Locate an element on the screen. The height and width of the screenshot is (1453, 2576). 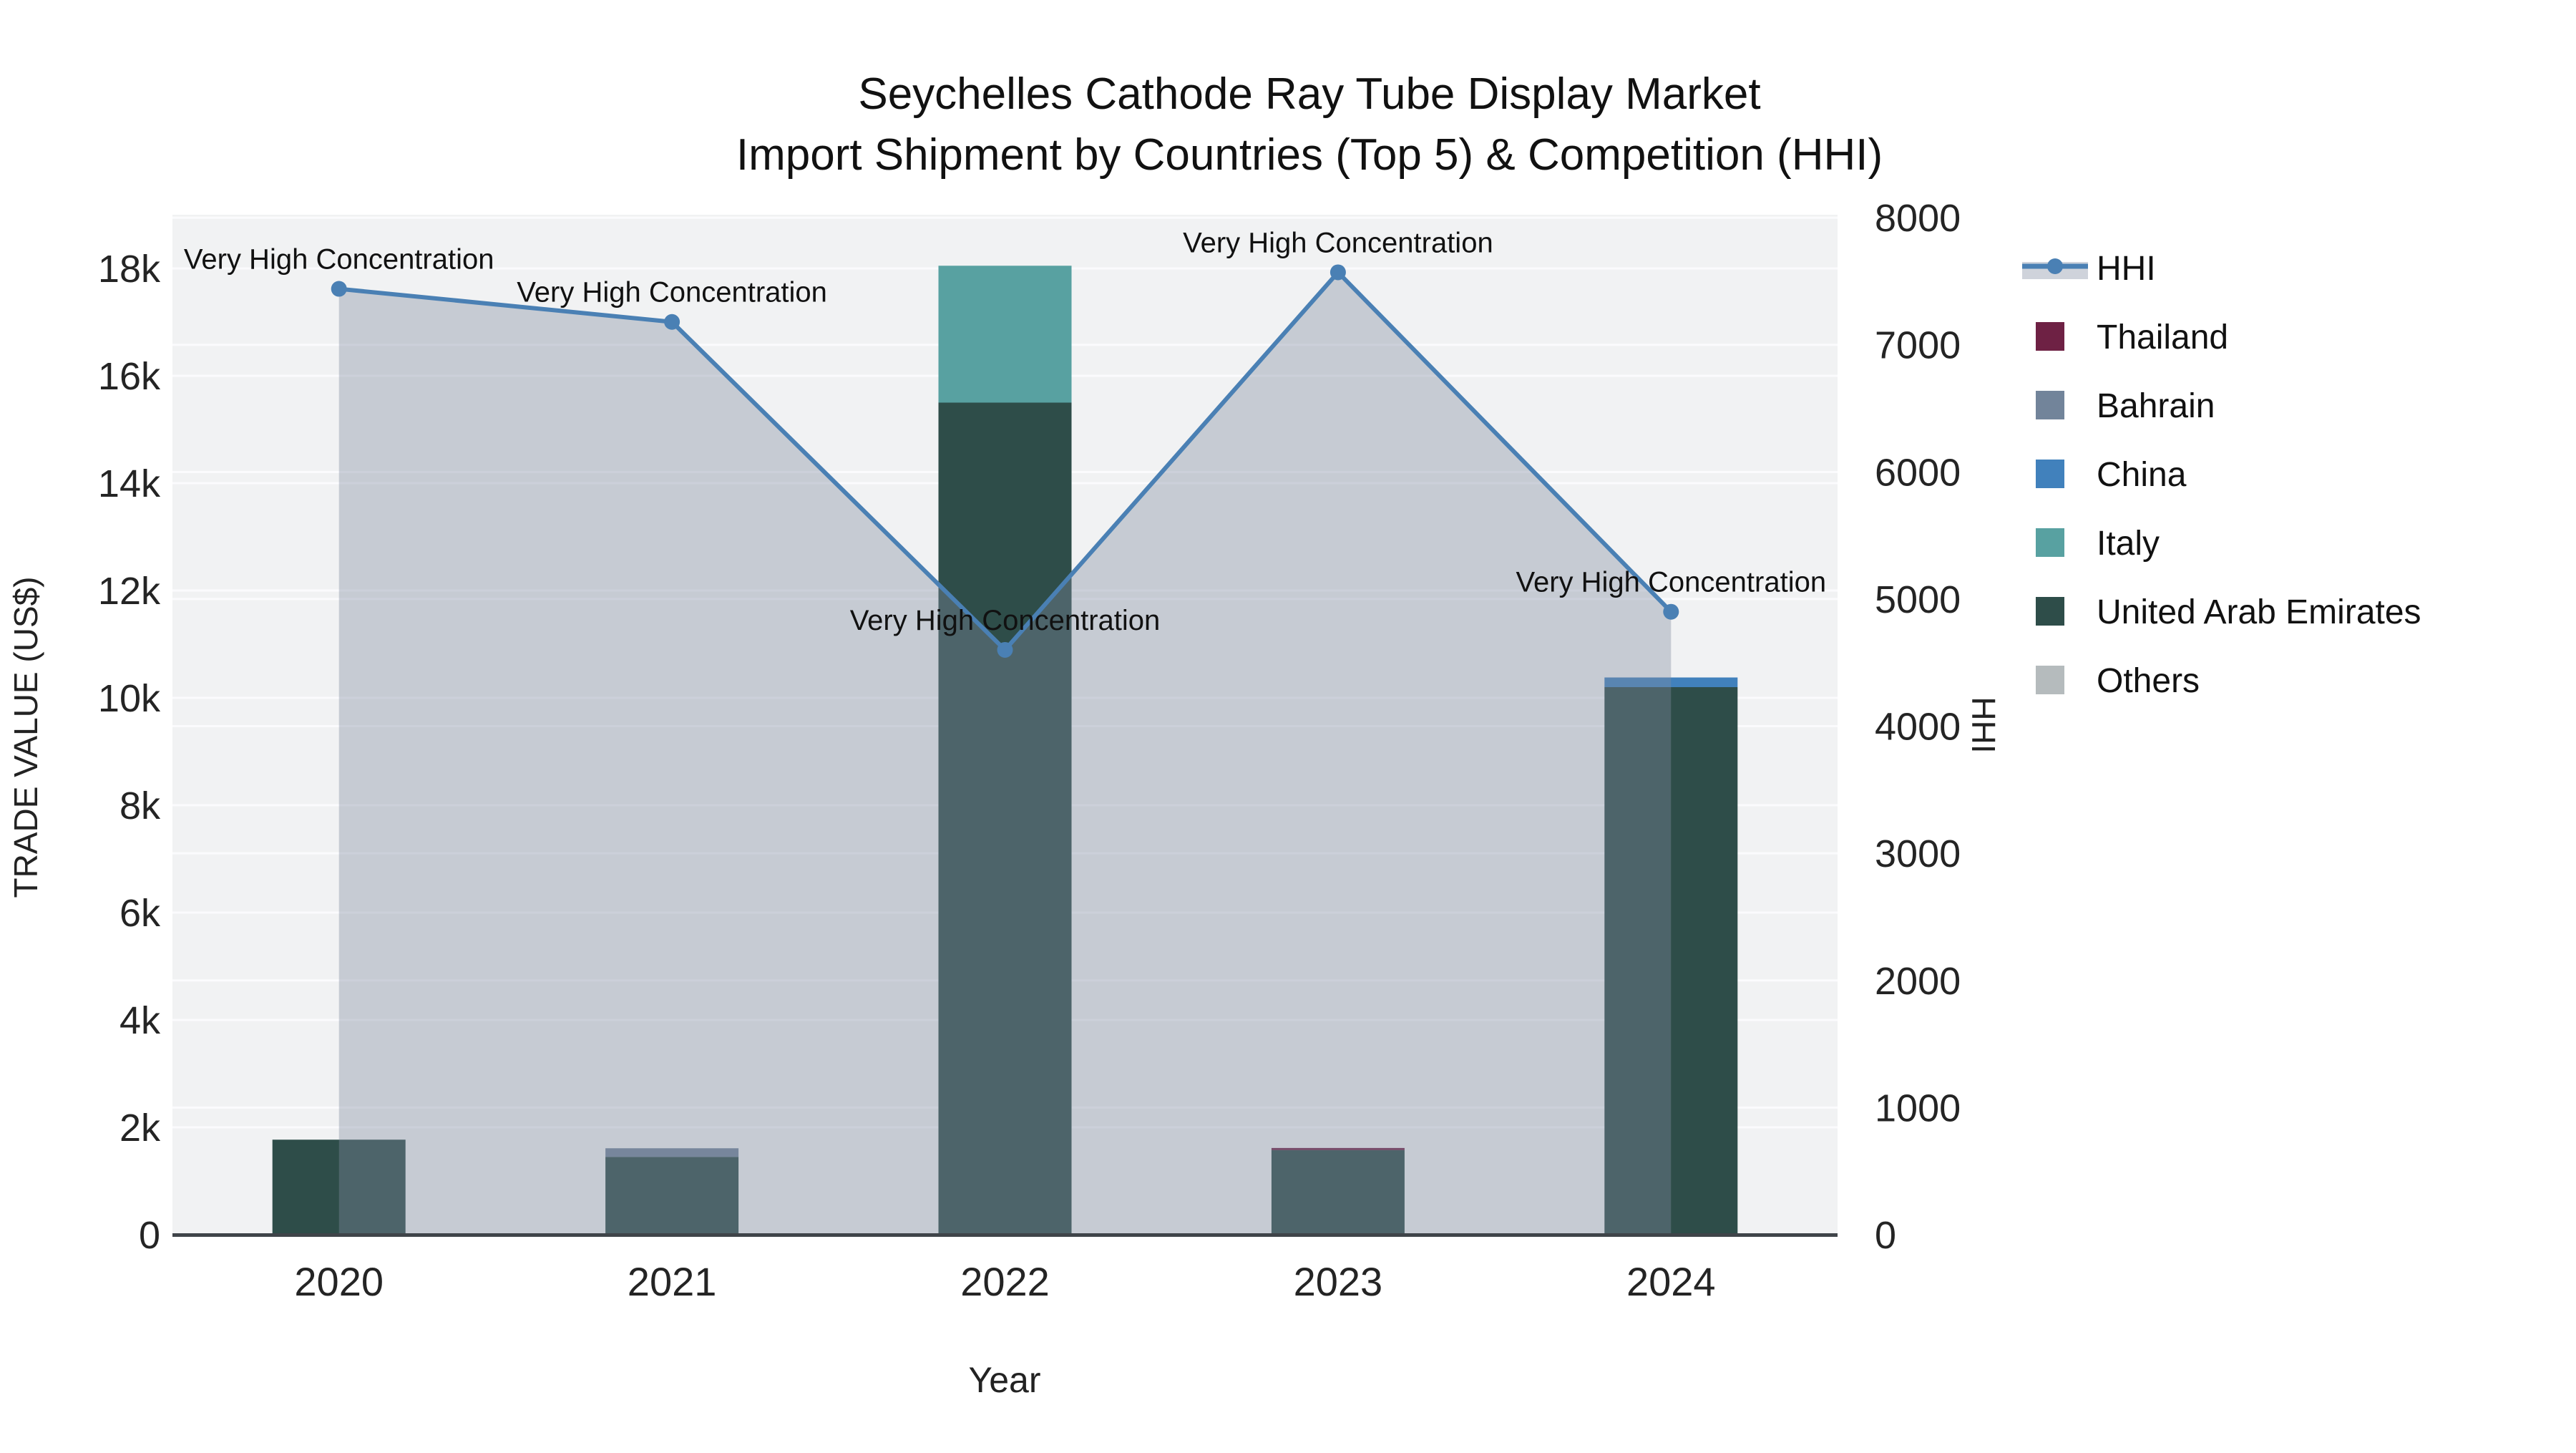
legend-item-thailand: Thailand is located at coordinates (2132, 337).